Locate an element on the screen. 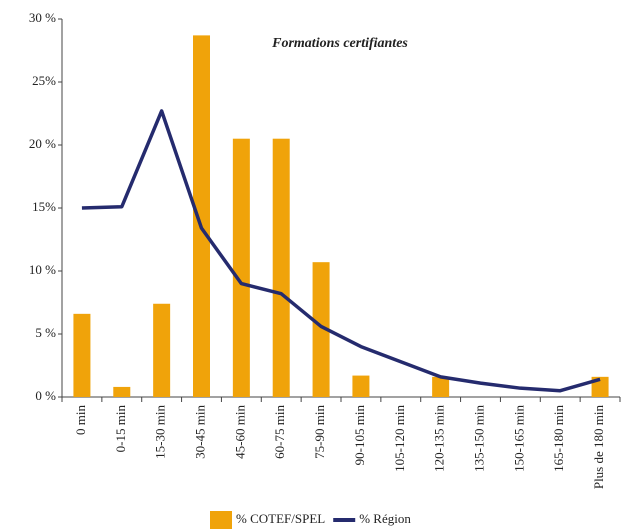 This screenshot has height=532, width=623. x-tick-label: 105-120 min is located at coordinates (399, 438).